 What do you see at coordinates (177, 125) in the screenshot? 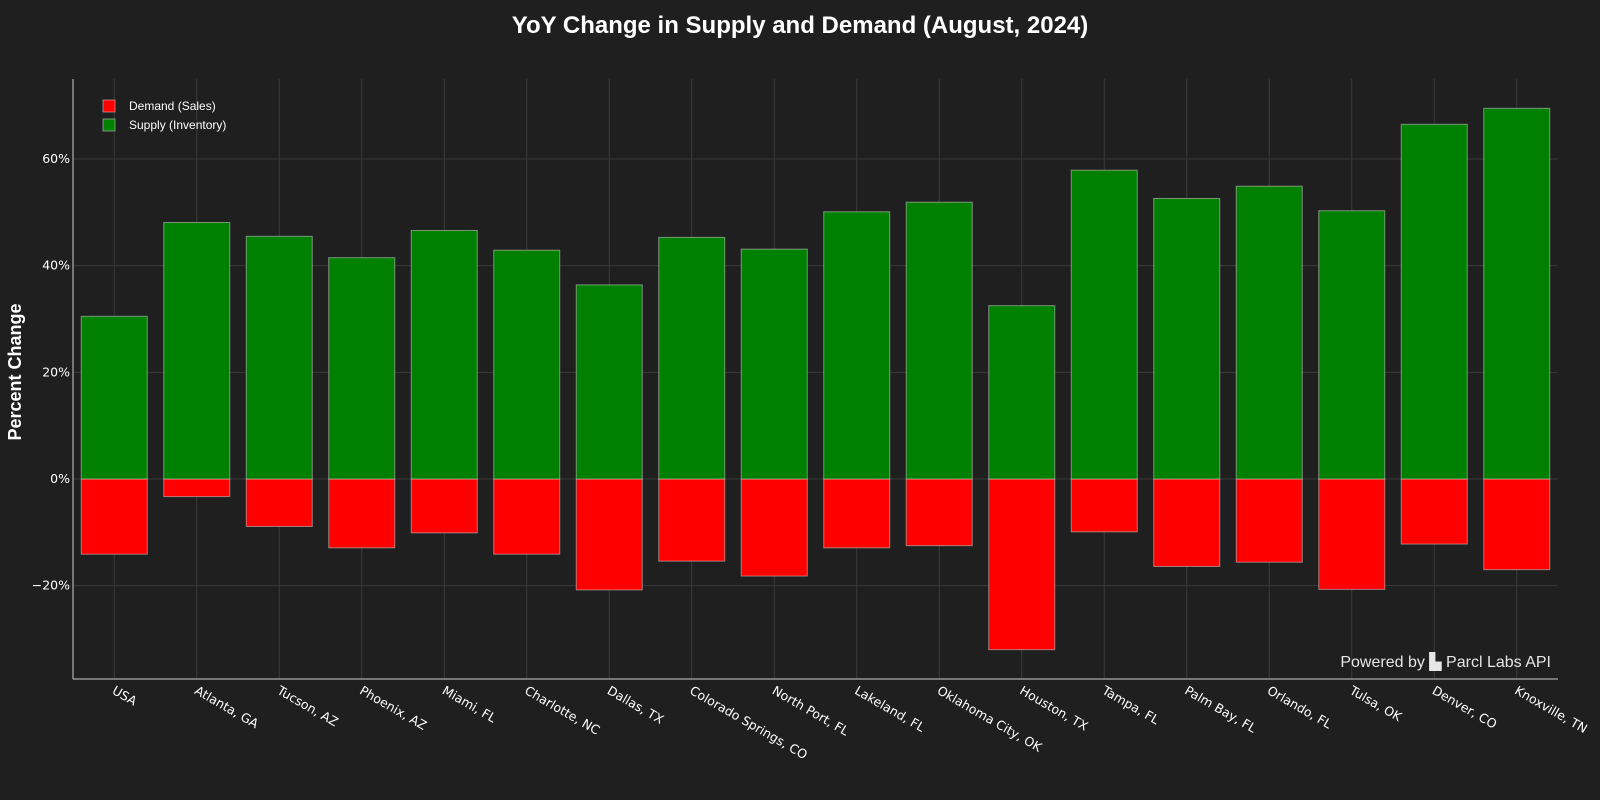
I see `legend-label: Supply (Inventory)` at bounding box center [177, 125].